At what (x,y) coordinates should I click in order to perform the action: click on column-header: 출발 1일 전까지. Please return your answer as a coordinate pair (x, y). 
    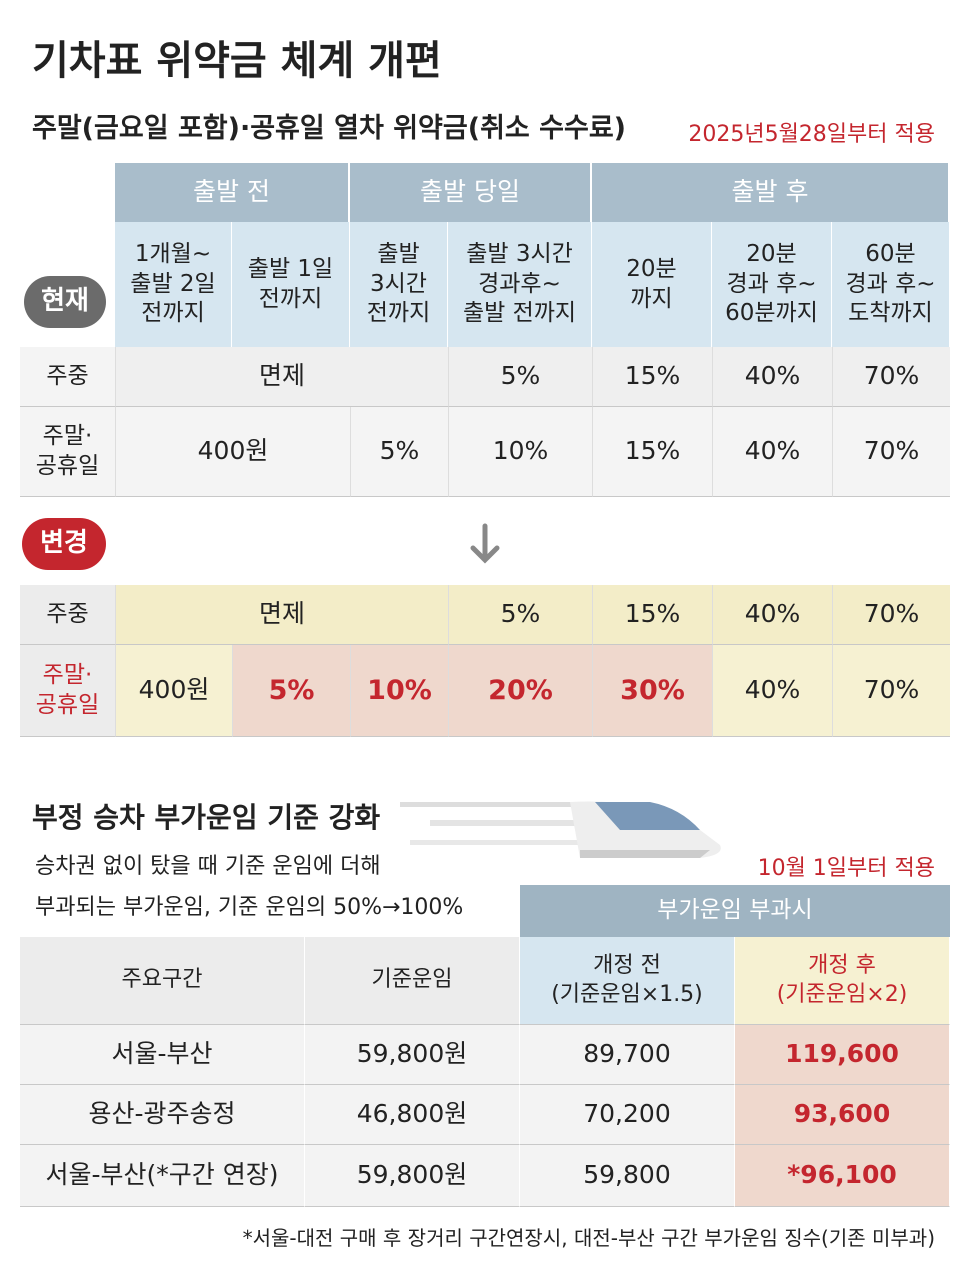
    Looking at the image, I should click on (291, 284).